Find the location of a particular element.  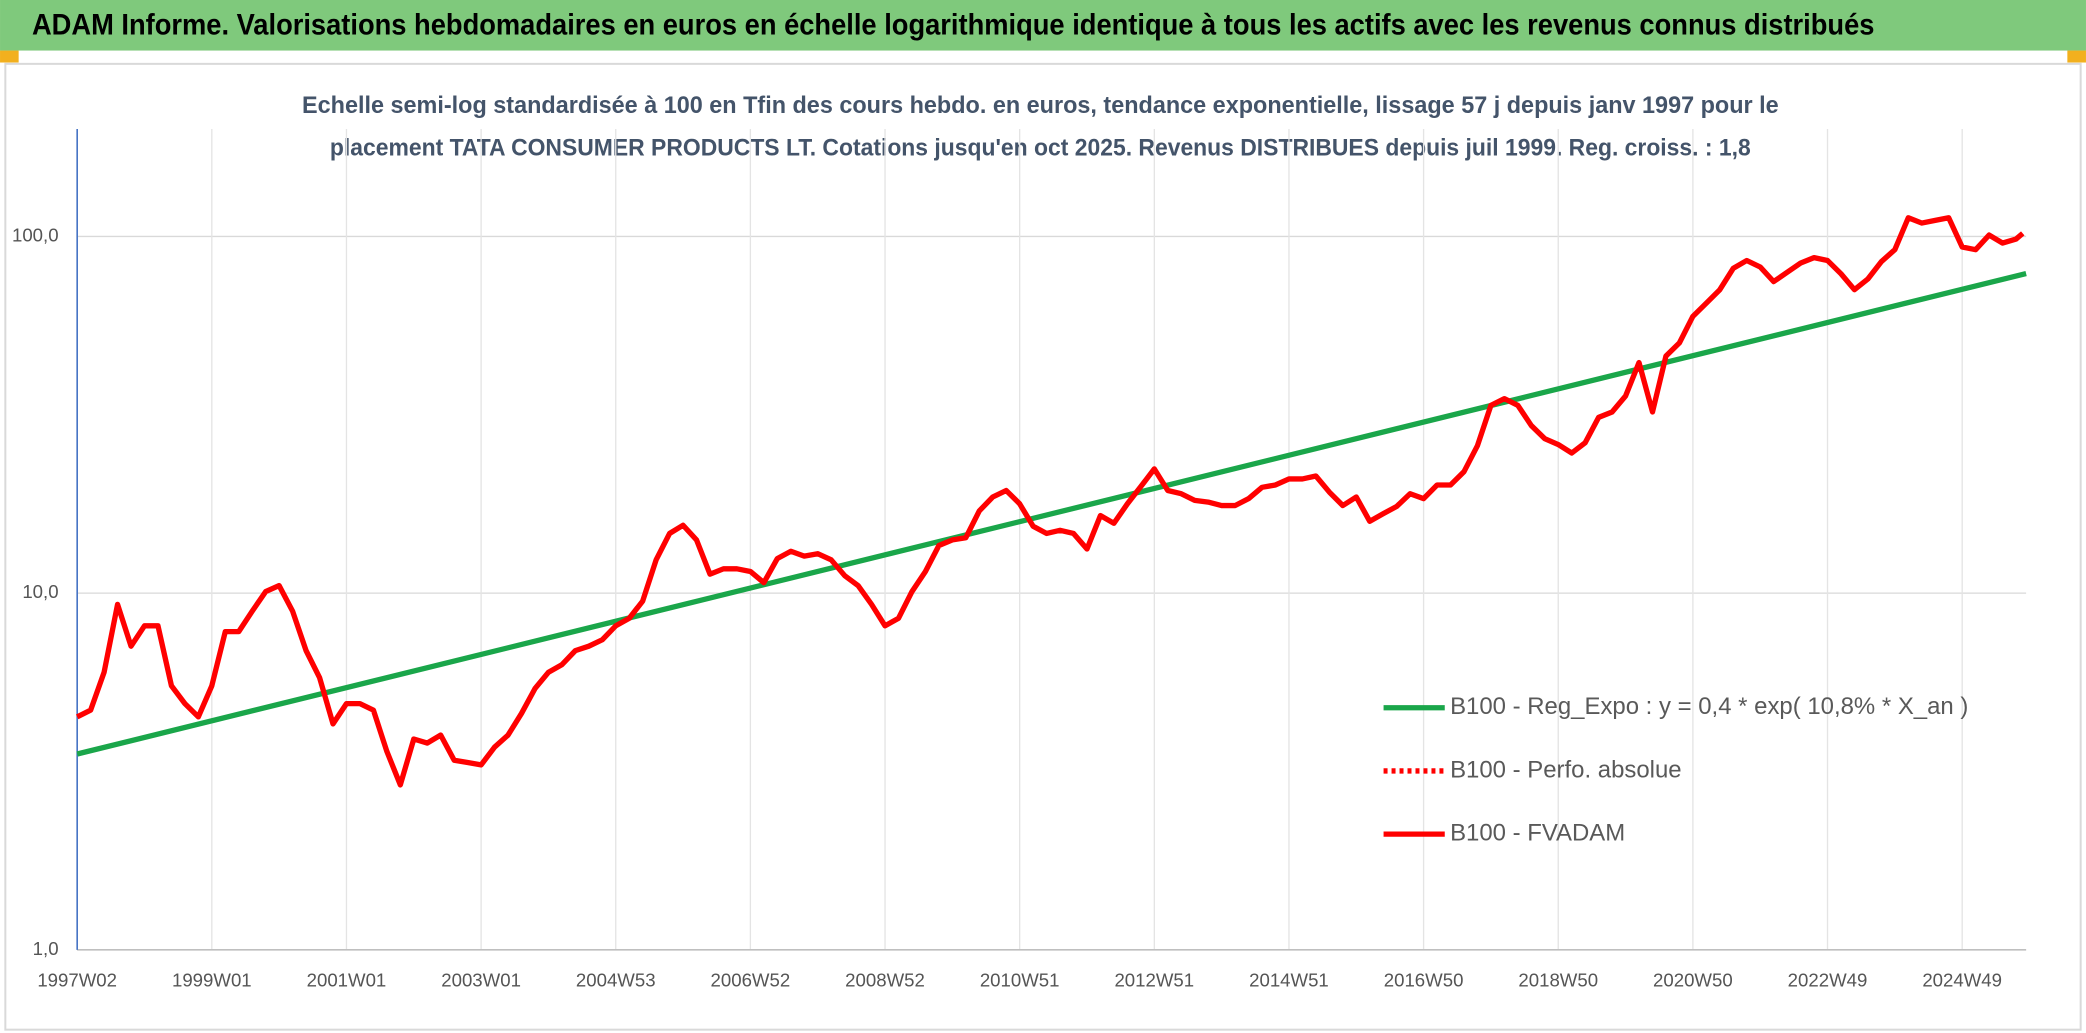

x-tick-label: 2020W50 is located at coordinates (1693, 980).